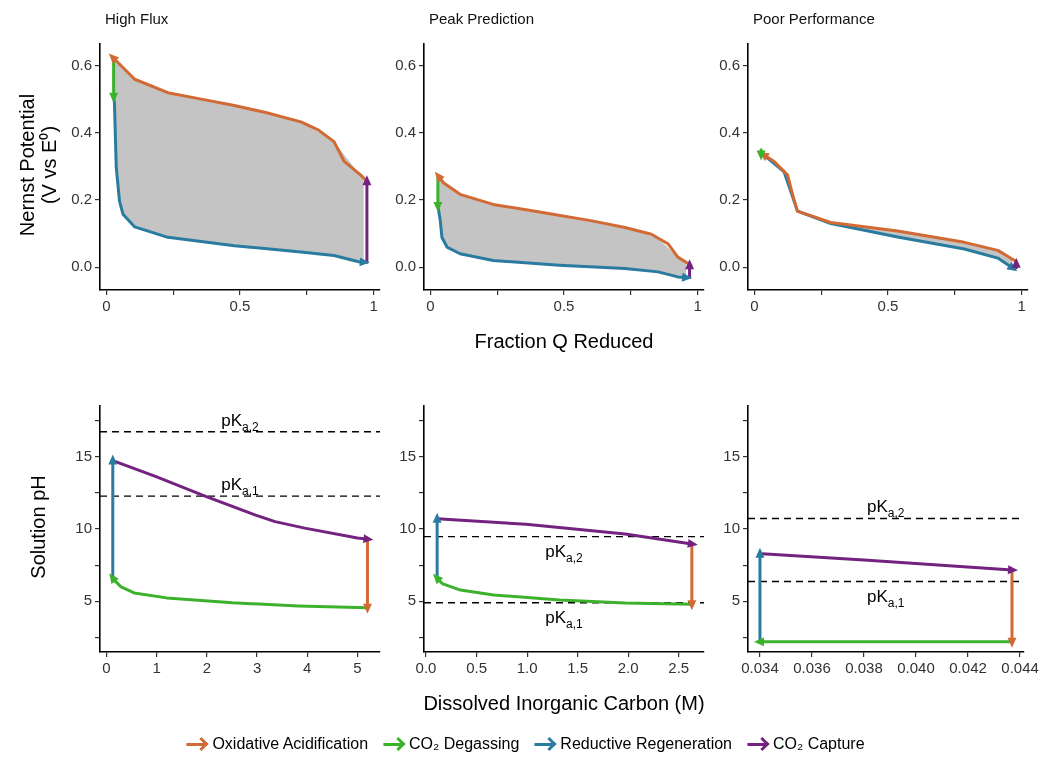  I want to click on chart-title: Poor Performance, so click(814, 18).